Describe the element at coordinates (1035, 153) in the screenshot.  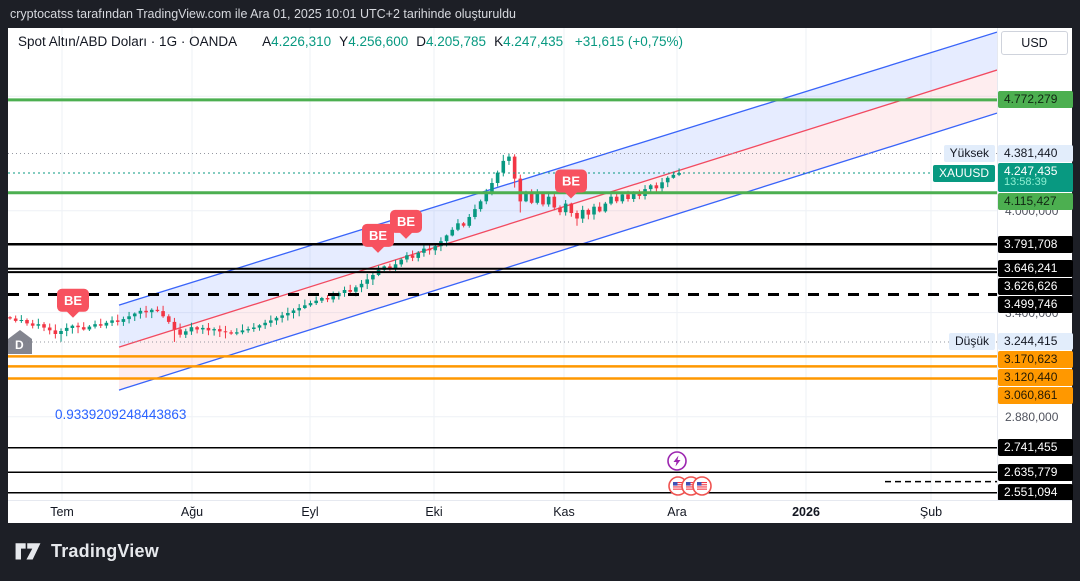
I see `price-badge: 4.381,440` at that location.